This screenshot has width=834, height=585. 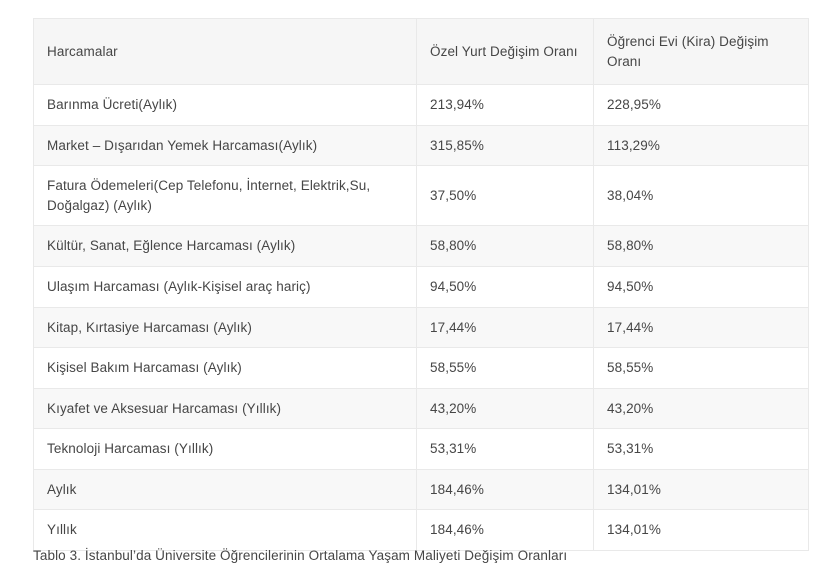 What do you see at coordinates (701, 196) in the screenshot?
I see `ogrenci-evi-value-cell: 38,04%` at bounding box center [701, 196].